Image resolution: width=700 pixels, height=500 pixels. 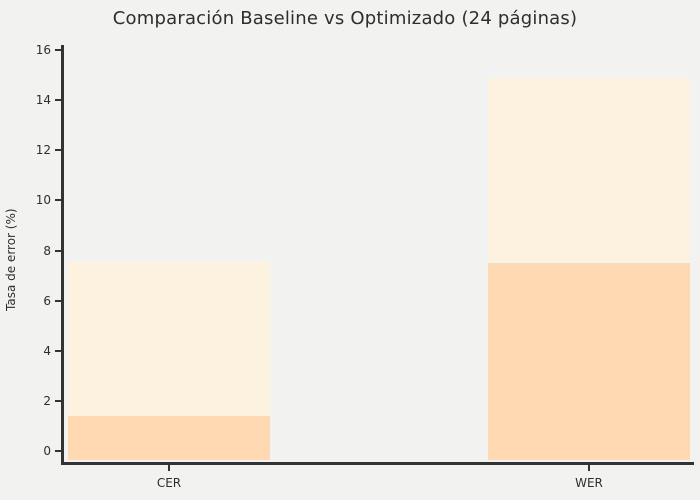 I want to click on y-tick-label: 2, so click(x=47, y=400).